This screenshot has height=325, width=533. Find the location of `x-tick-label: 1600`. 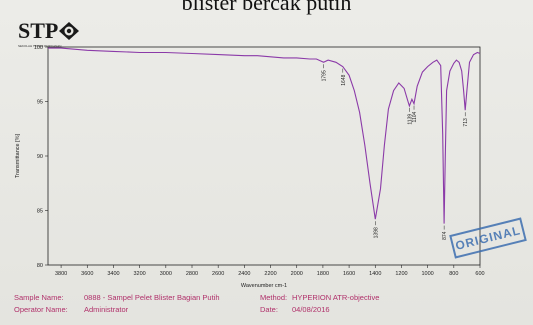

x-tick-label: 1600 is located at coordinates (349, 274).